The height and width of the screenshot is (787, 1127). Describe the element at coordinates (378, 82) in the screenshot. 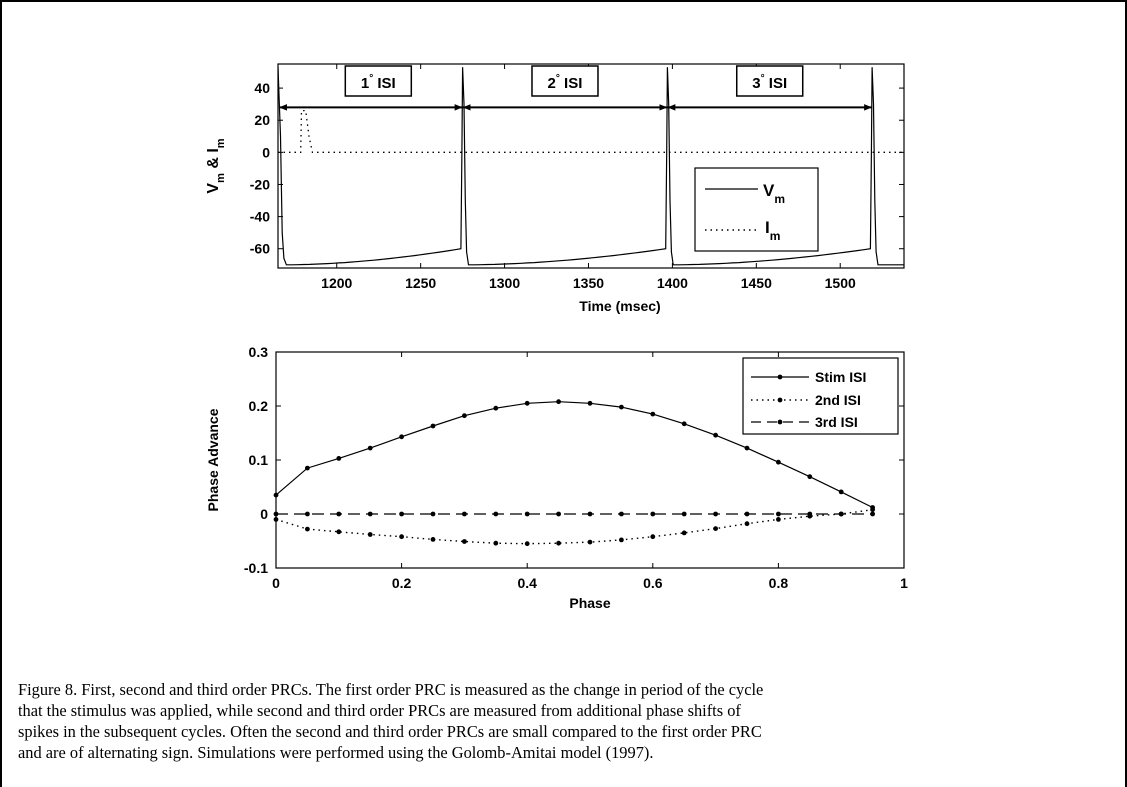

I see `isi-label: 1° ISI` at that location.